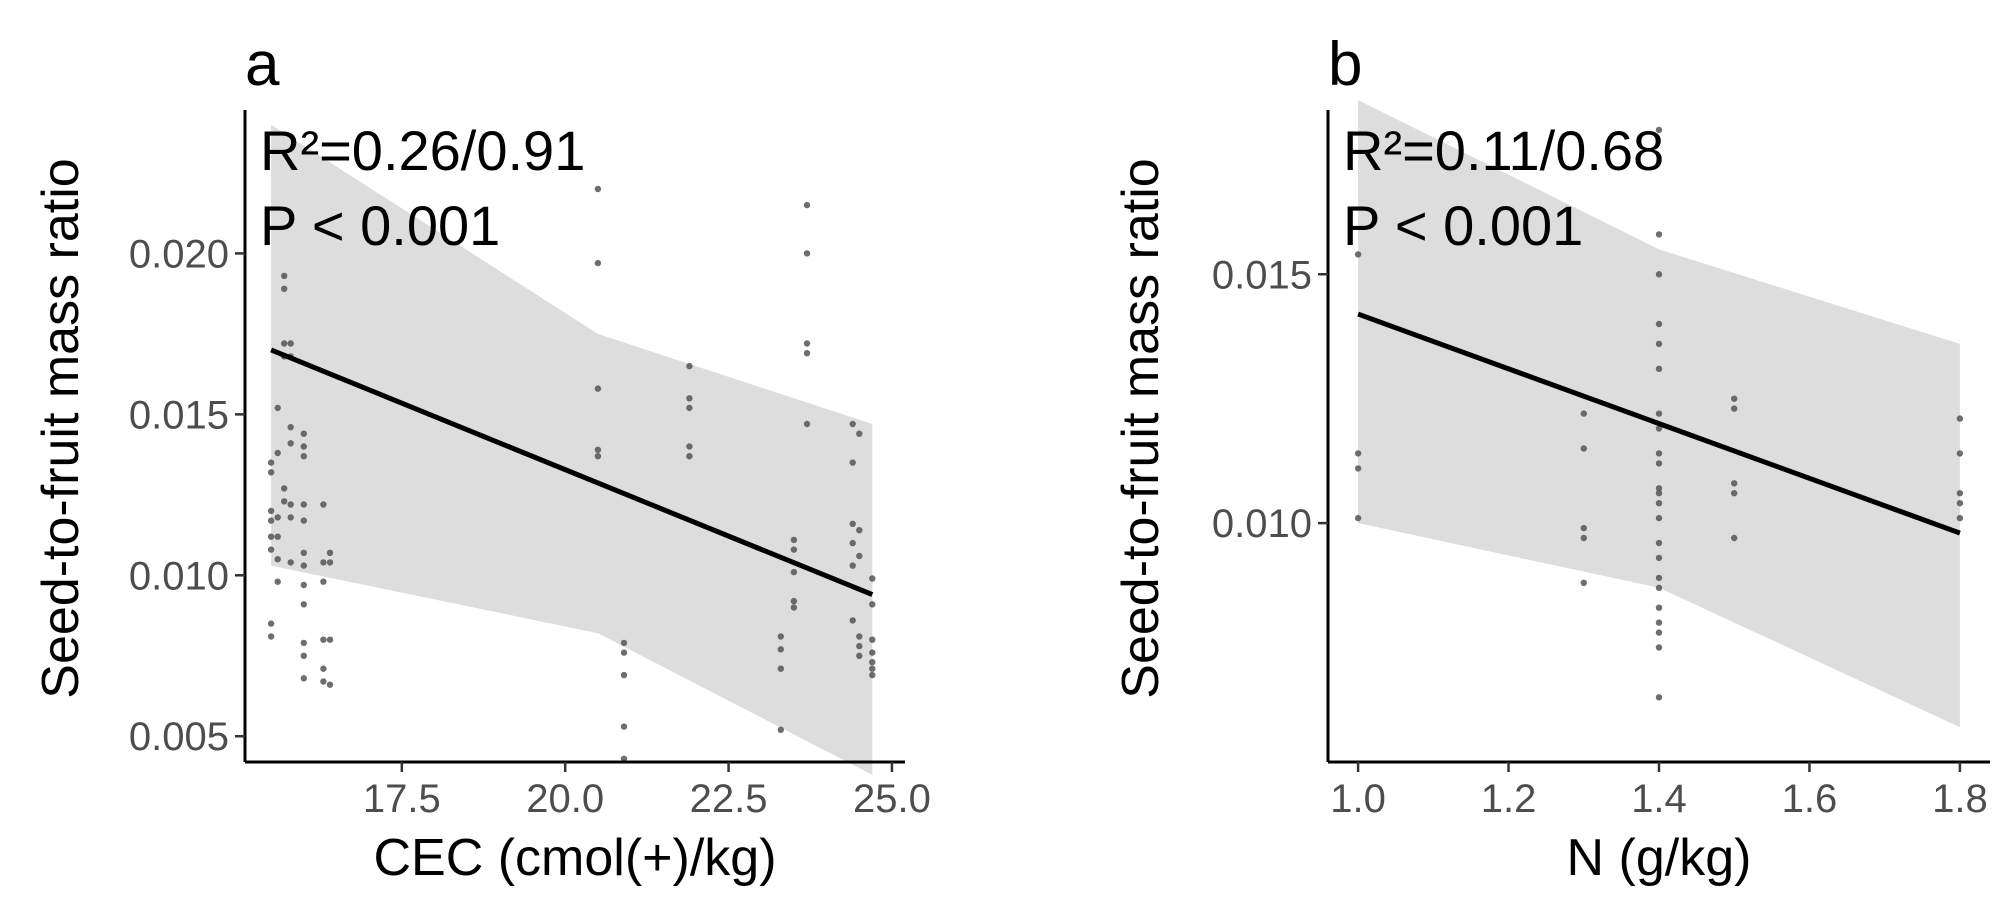 Image resolution: width=2003 pixels, height=923 pixels. What do you see at coordinates (1509, 799) in the screenshot?
I see `x-tick-label: 1.2` at bounding box center [1509, 799].